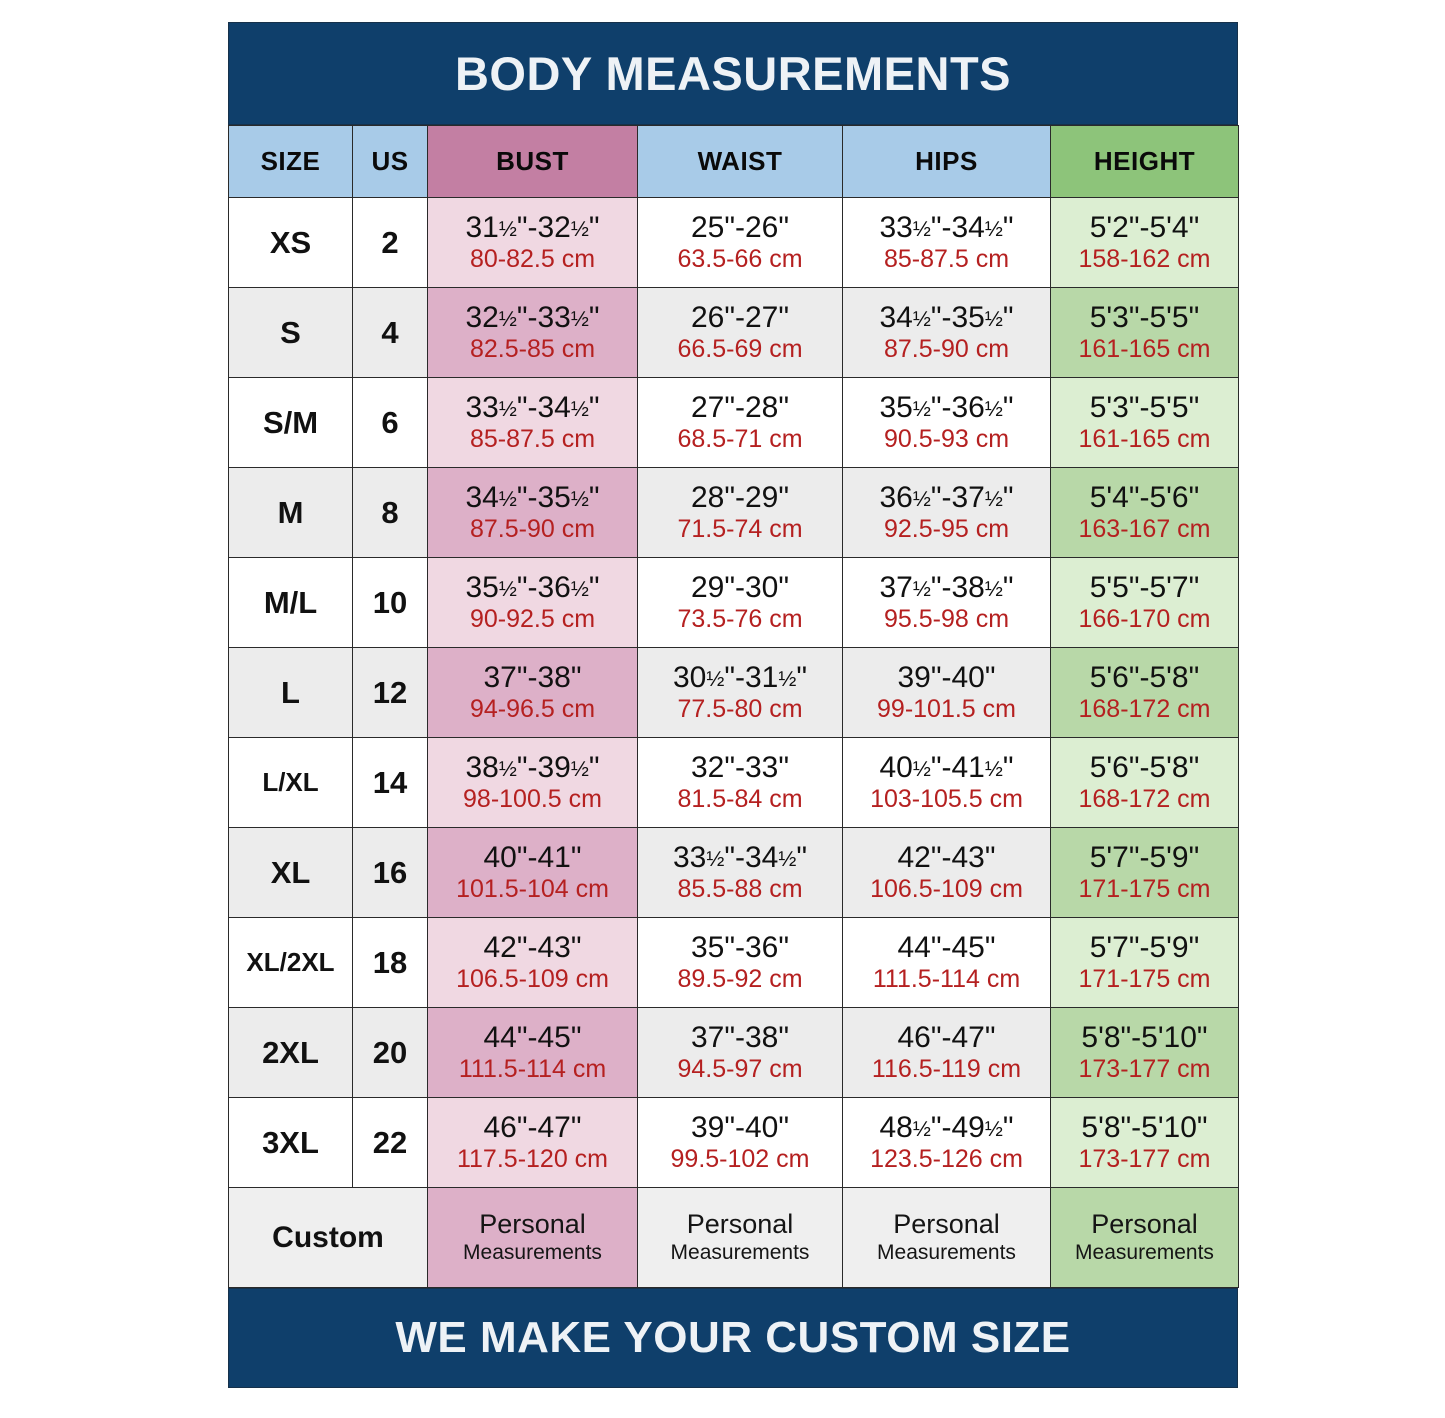 This screenshot has width=1445, height=1418. Describe the element at coordinates (740, 888) in the screenshot. I see `waist-cm: 85.5-88 cm` at that location.